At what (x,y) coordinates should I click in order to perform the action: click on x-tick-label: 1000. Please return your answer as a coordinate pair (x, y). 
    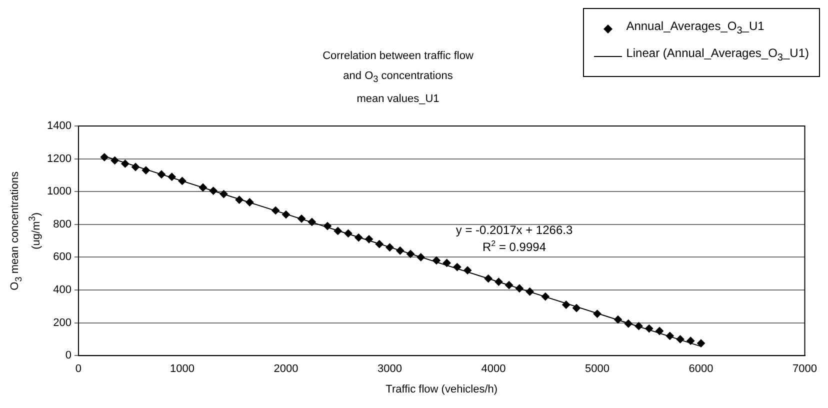
    Looking at the image, I should click on (182, 369).